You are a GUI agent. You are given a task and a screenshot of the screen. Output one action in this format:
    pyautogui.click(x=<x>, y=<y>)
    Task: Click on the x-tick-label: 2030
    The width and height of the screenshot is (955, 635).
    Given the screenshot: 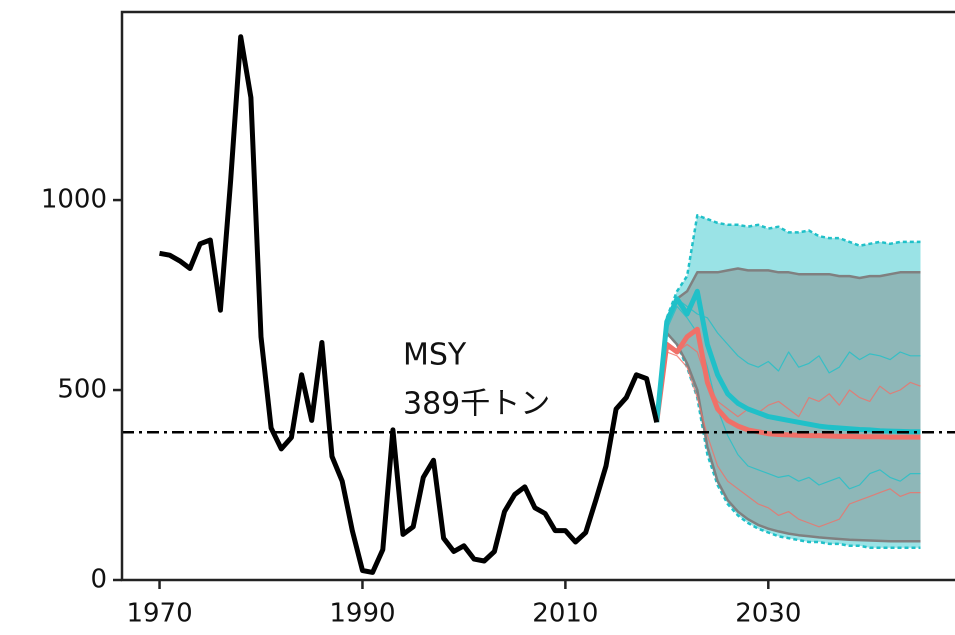 What is the action you would take?
    pyautogui.click(x=768, y=614)
    